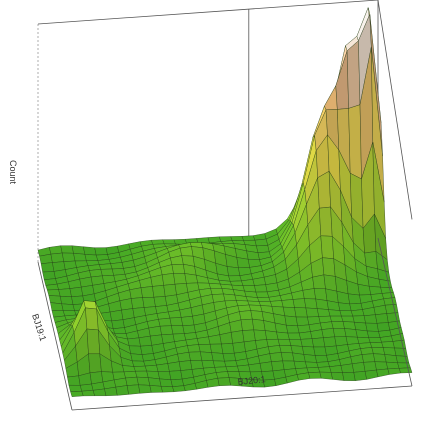  Describe the element at coordinates (55, 336) in the screenshot. I see `box-edge-left-floor` at that location.